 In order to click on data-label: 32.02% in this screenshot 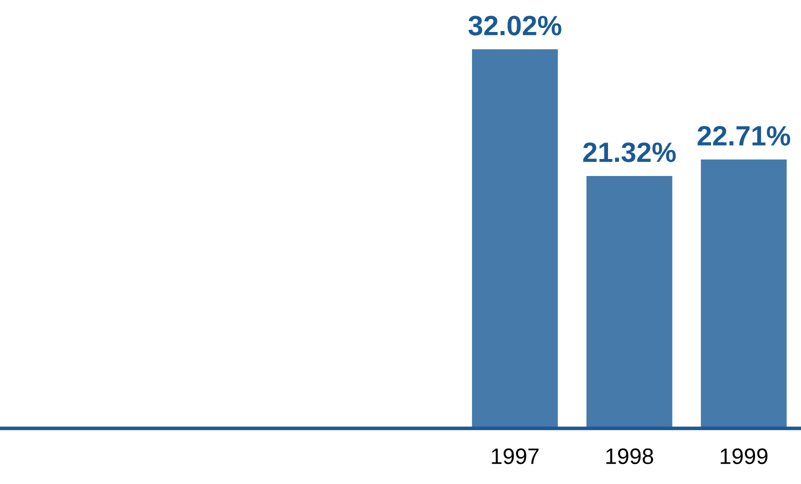, I will do `click(515, 26)`.